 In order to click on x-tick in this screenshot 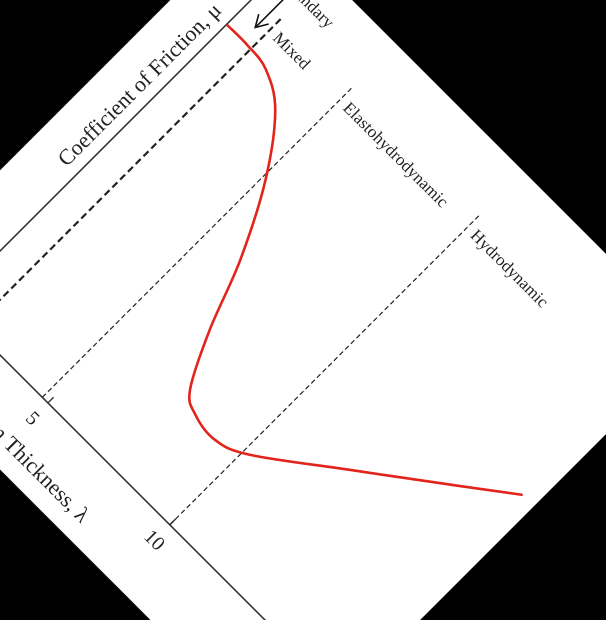, I will do `click(51, 400)`.